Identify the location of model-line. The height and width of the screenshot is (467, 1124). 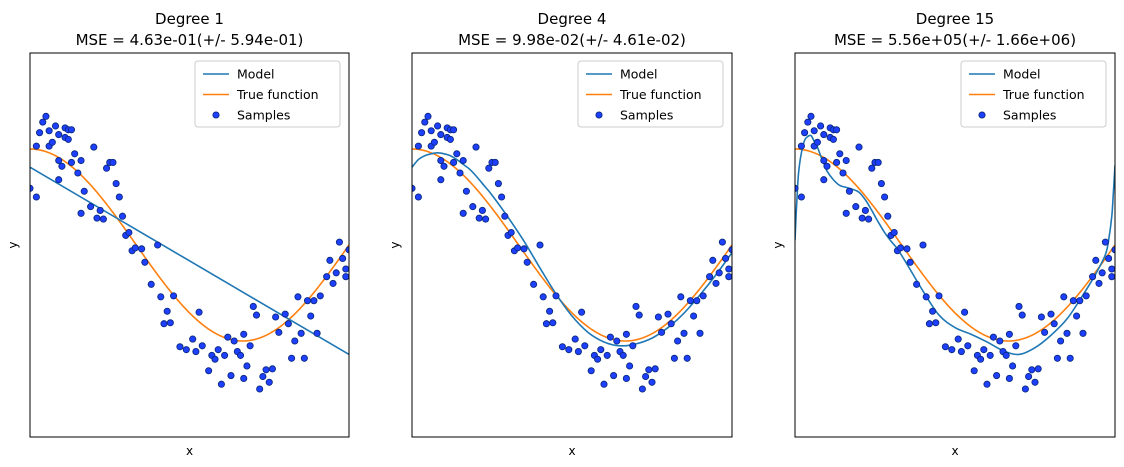
(189, 261).